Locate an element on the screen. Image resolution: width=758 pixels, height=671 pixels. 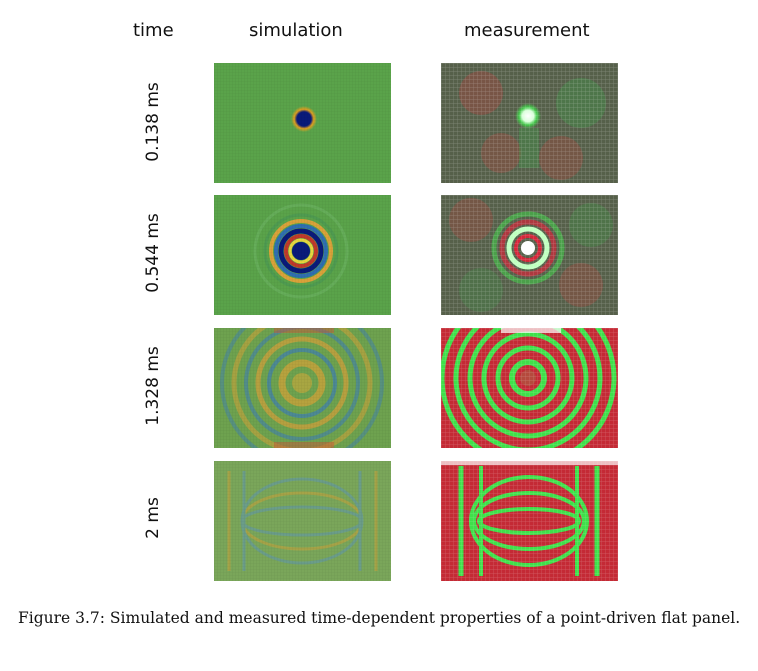
row-label-4: 2 ms is located at coordinates (153, 518).